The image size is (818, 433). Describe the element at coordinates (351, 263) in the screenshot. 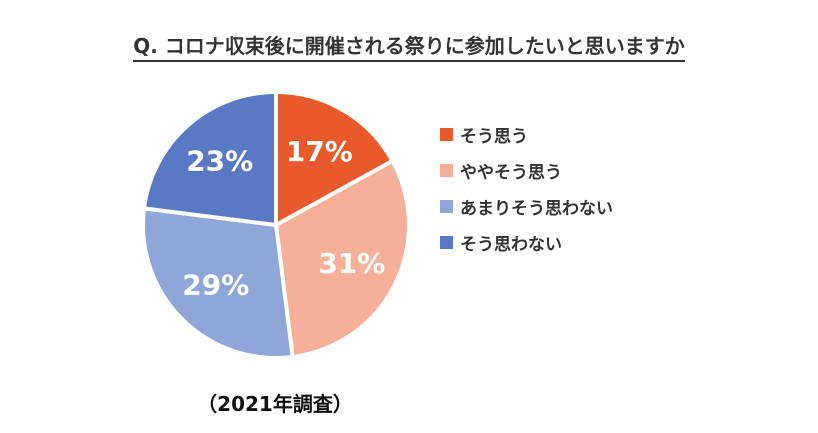

I see `data-label-2: 31%` at that location.